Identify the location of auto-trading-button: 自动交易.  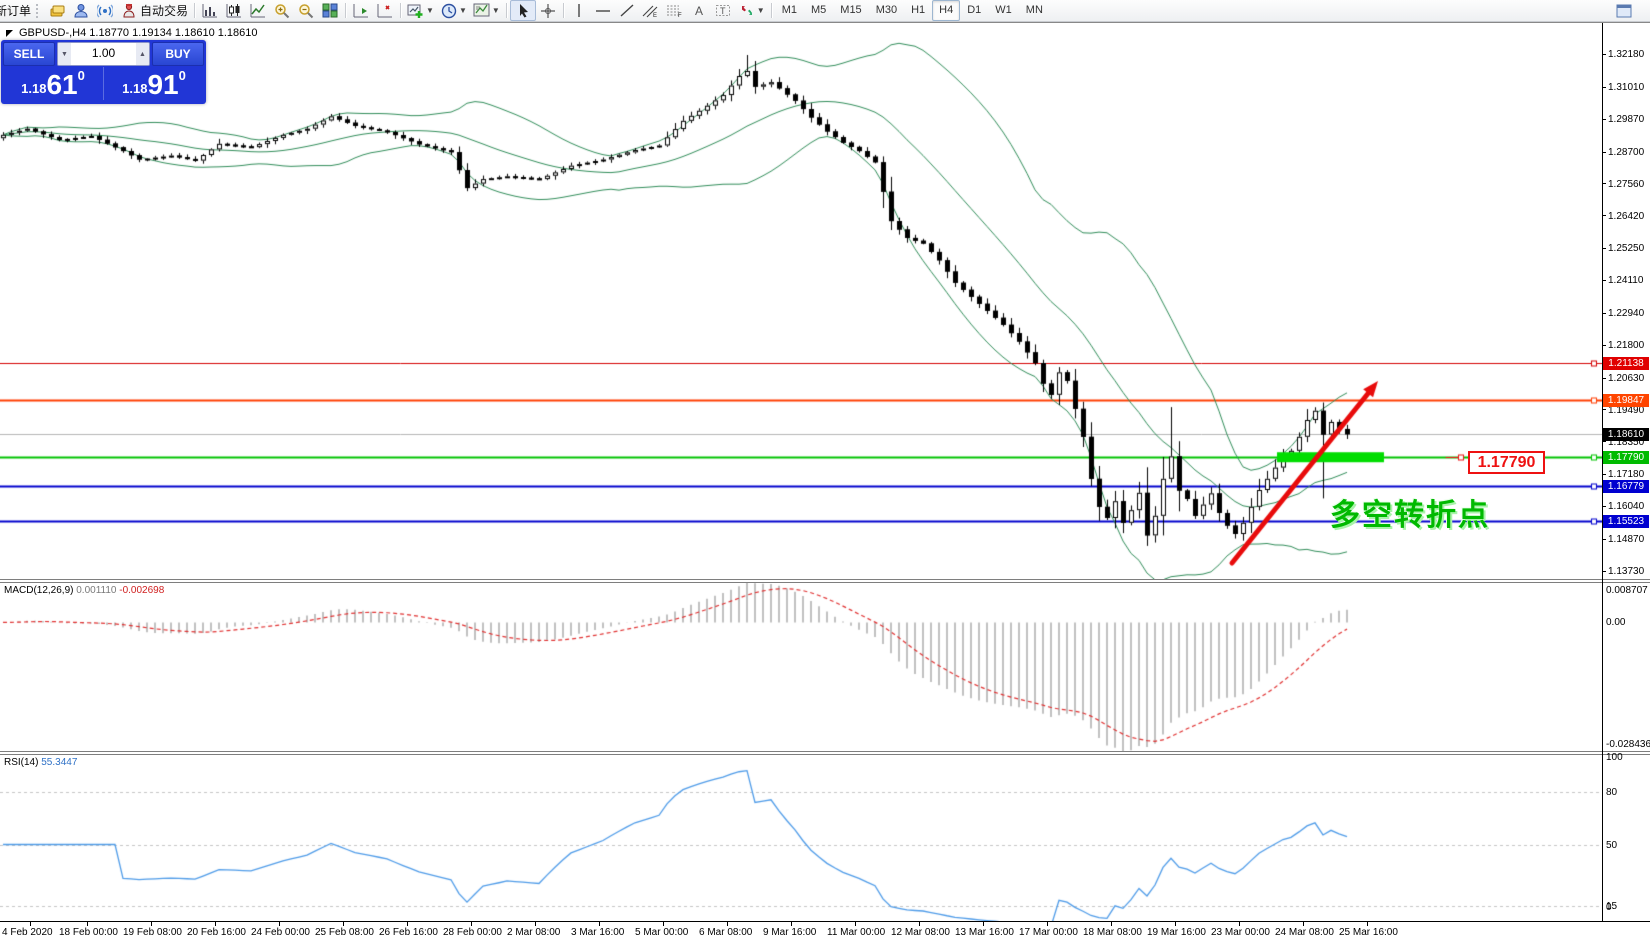
(154, 10).